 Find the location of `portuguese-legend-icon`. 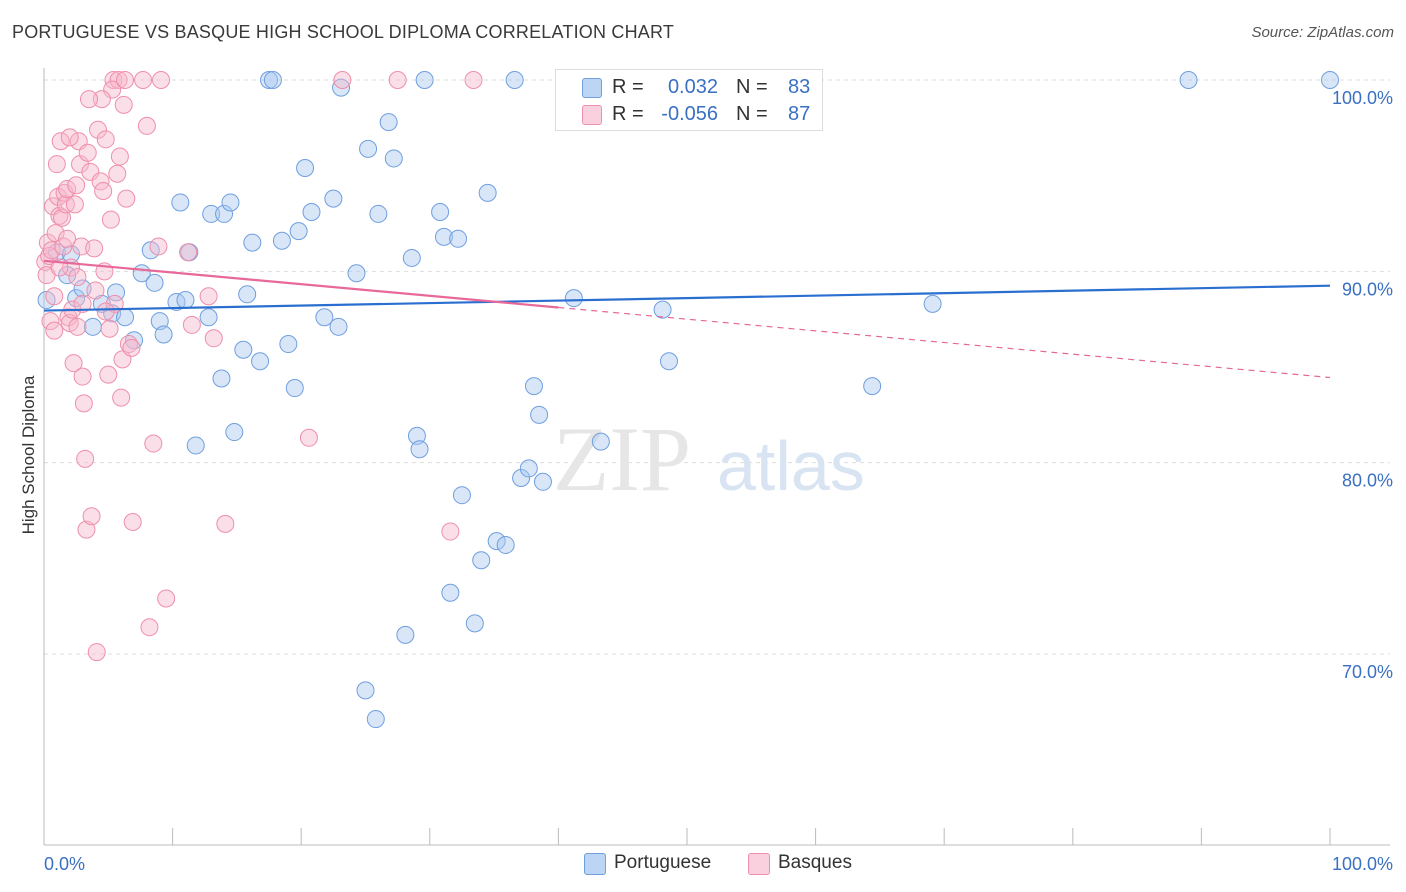

portuguese-legend-icon is located at coordinates (595, 864).